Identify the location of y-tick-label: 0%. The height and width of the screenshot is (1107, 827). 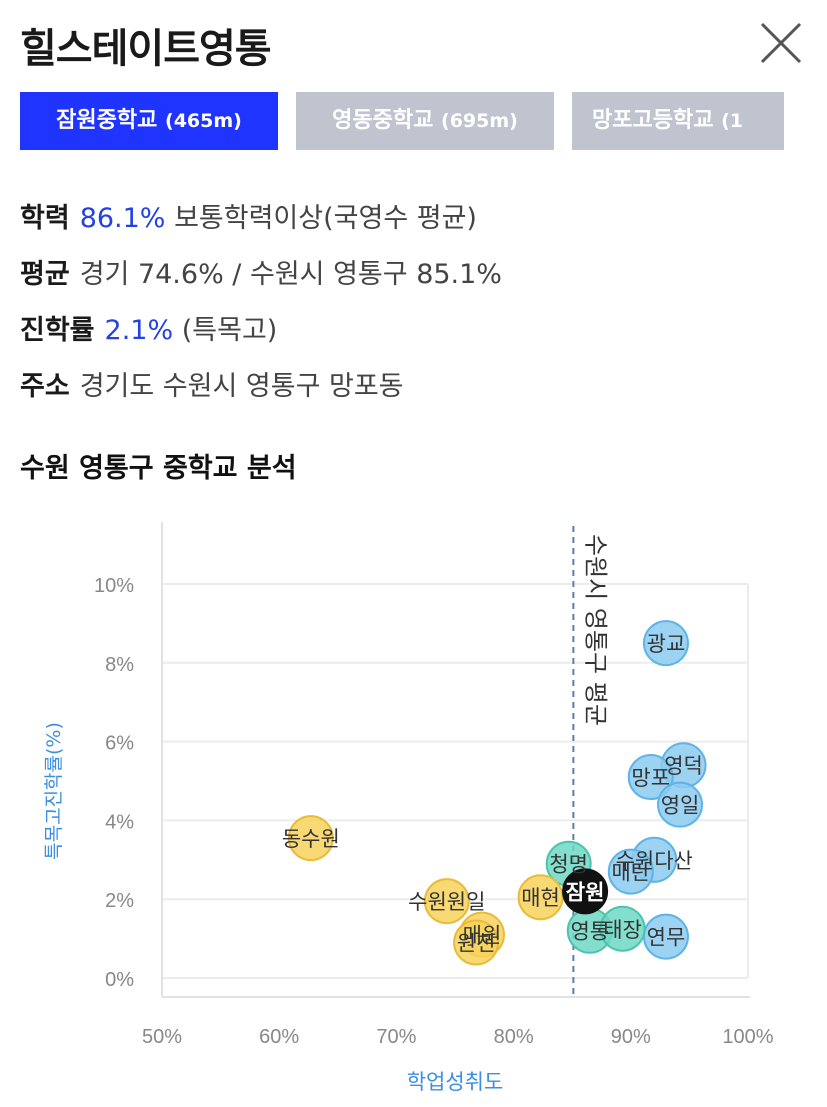
(119, 980).